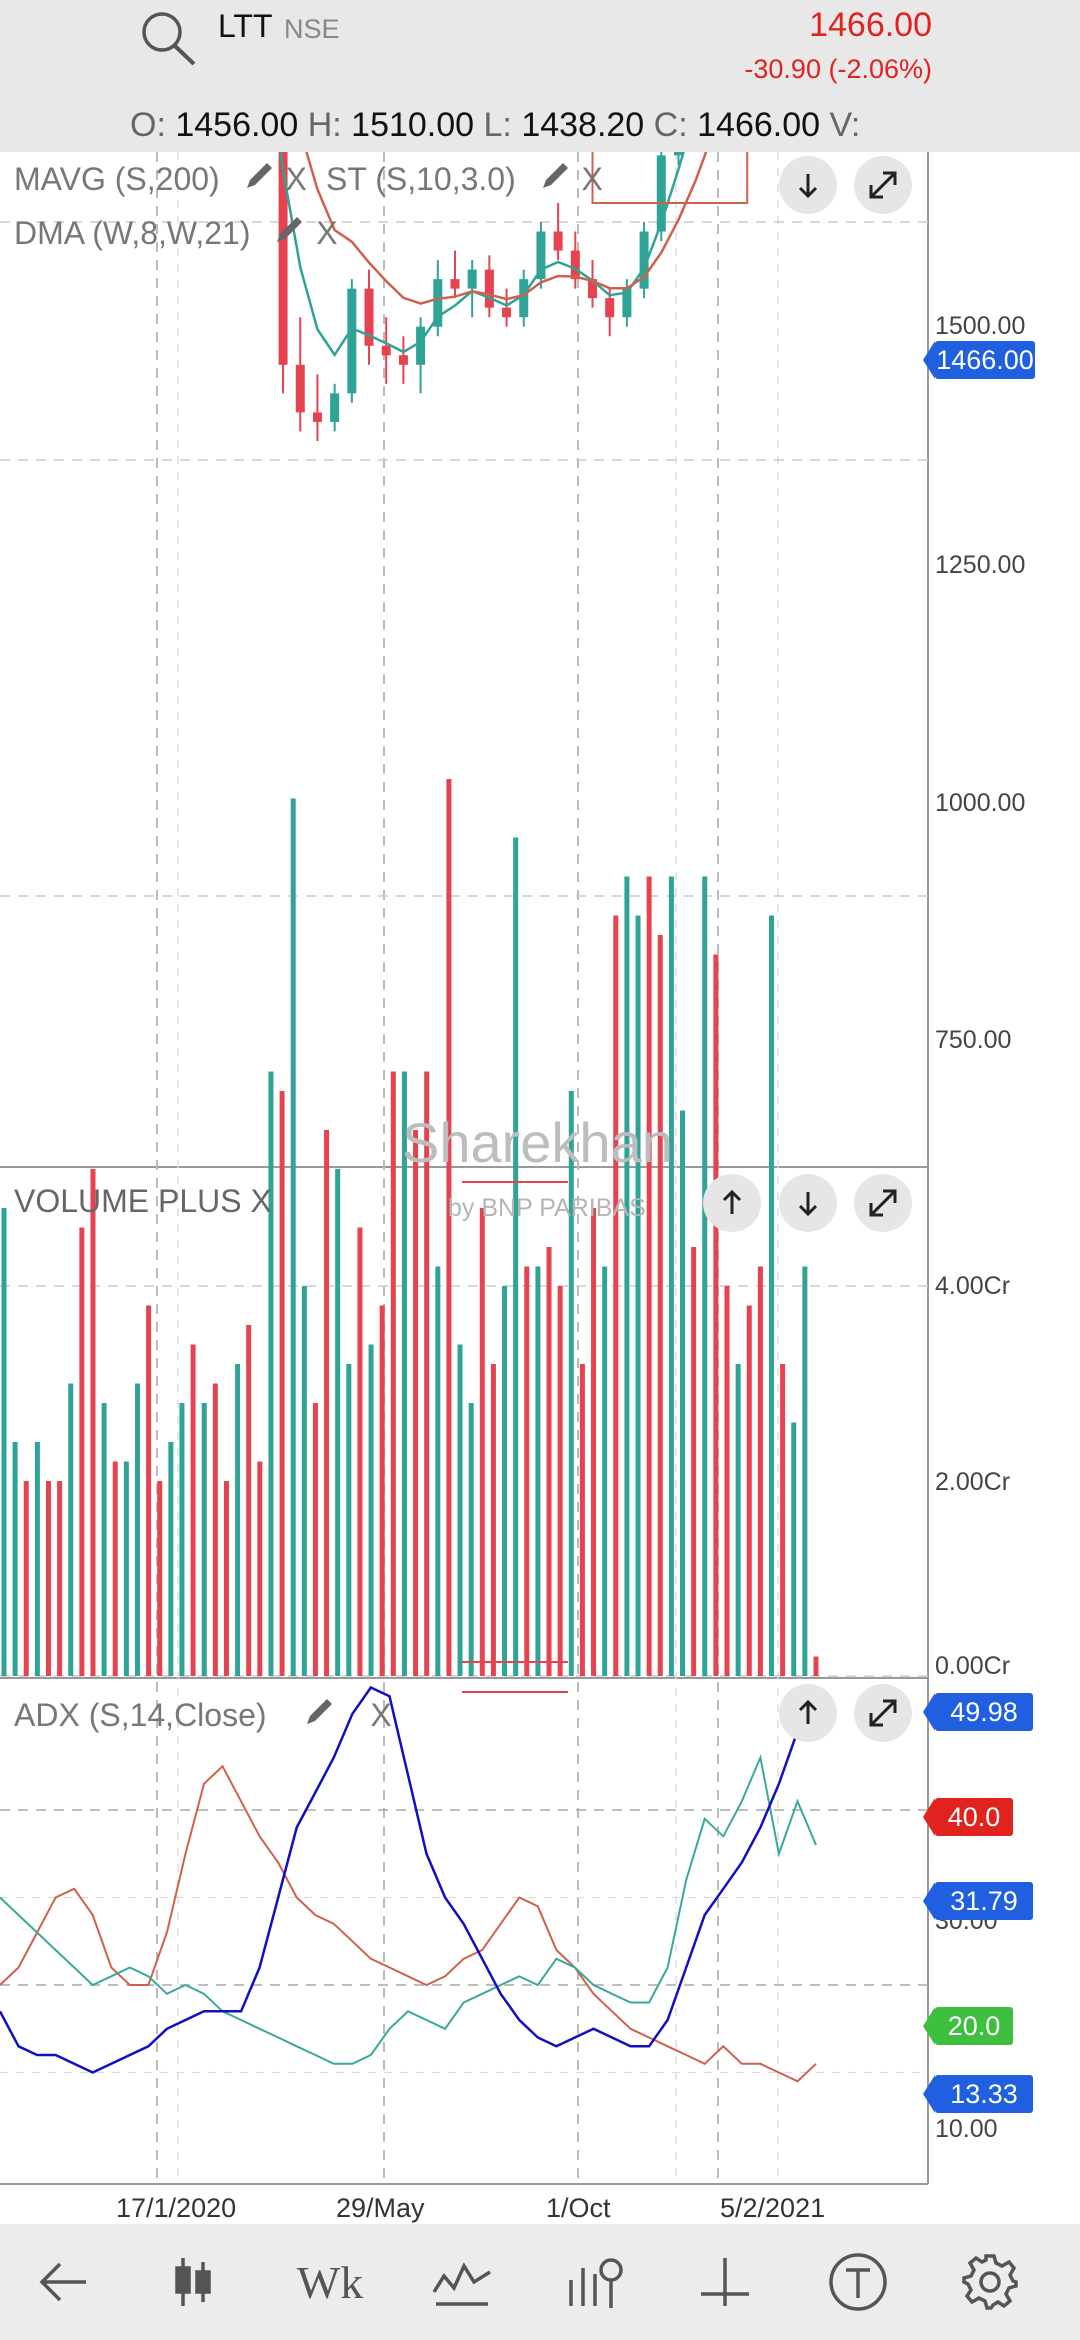  I want to click on date-label-4: 5/2/2021, so click(773, 2208).